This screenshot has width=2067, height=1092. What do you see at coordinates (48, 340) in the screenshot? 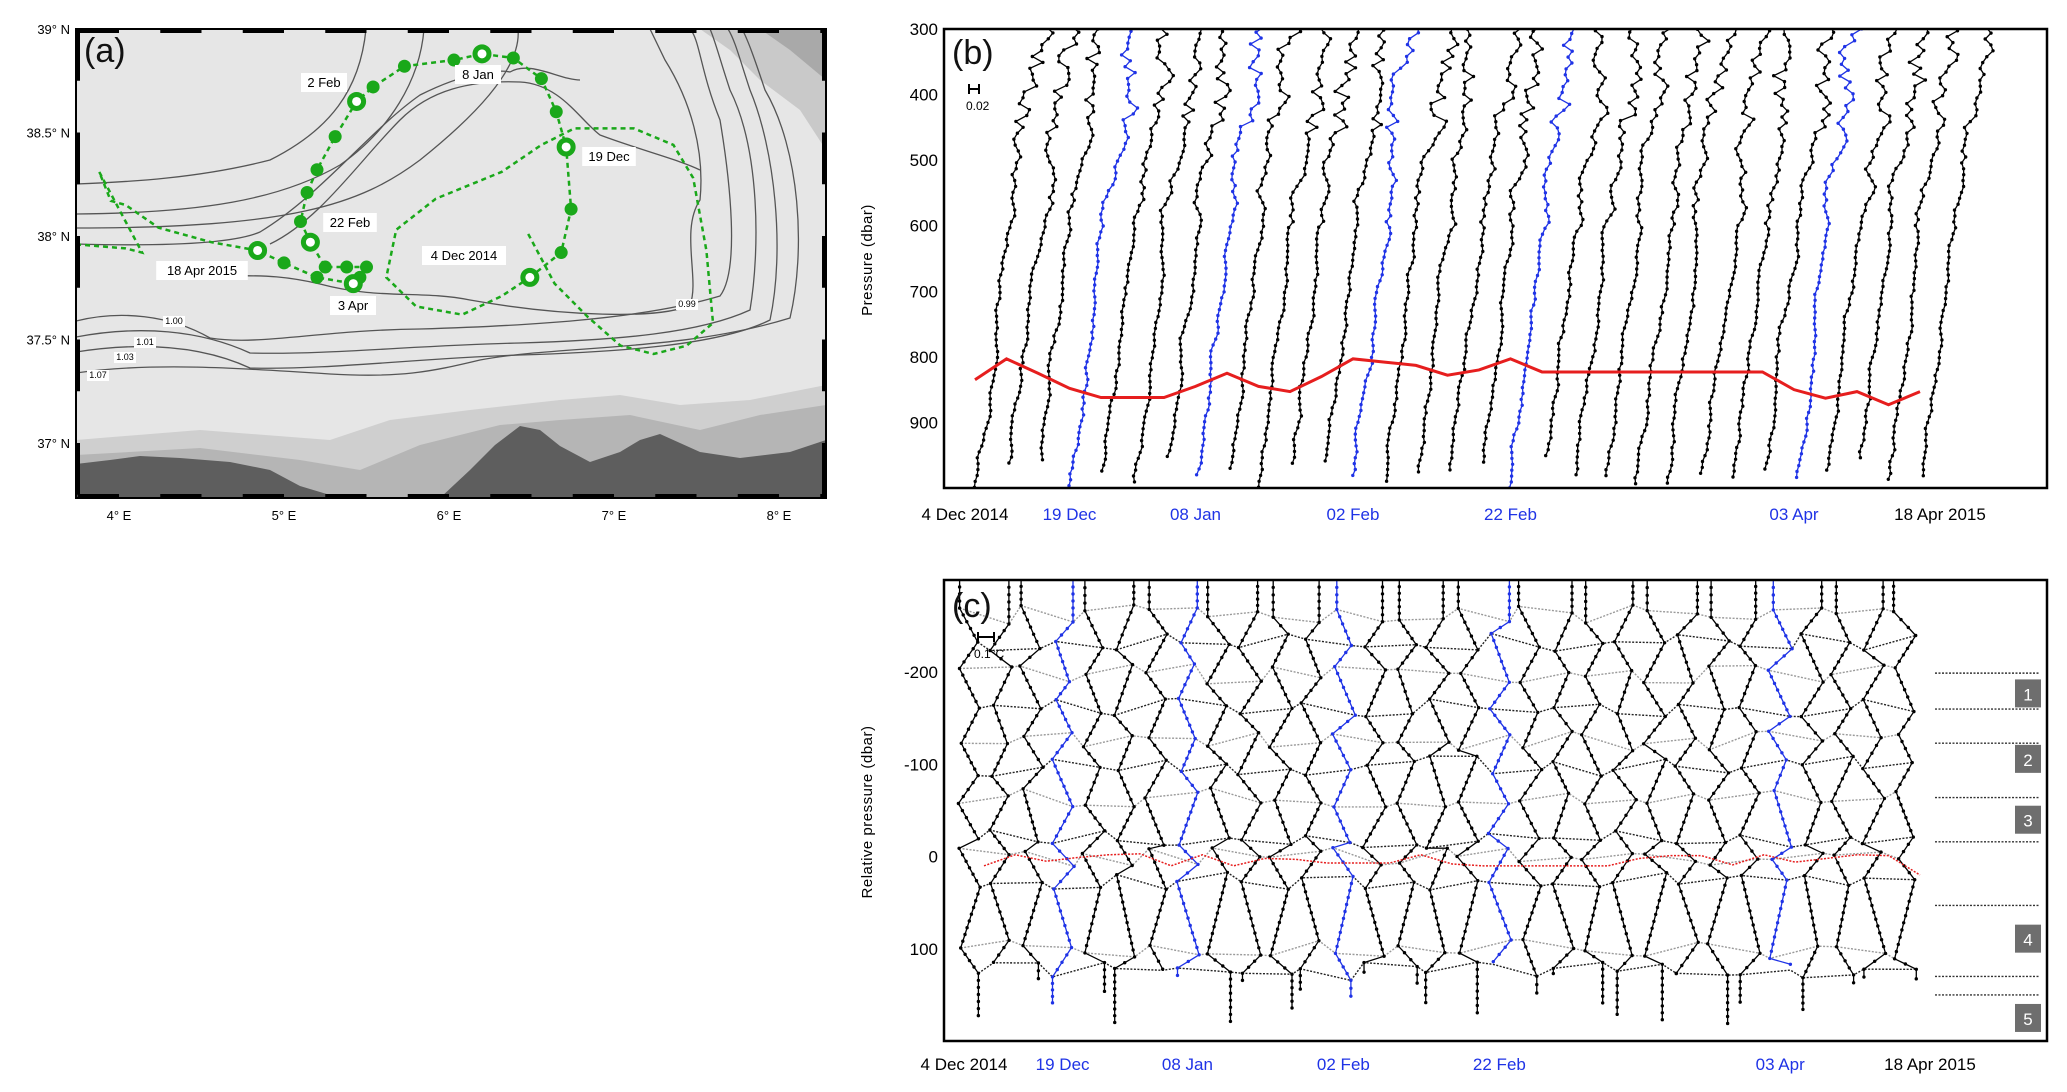
I see `y-tick-label: 37.5° N` at bounding box center [48, 340].